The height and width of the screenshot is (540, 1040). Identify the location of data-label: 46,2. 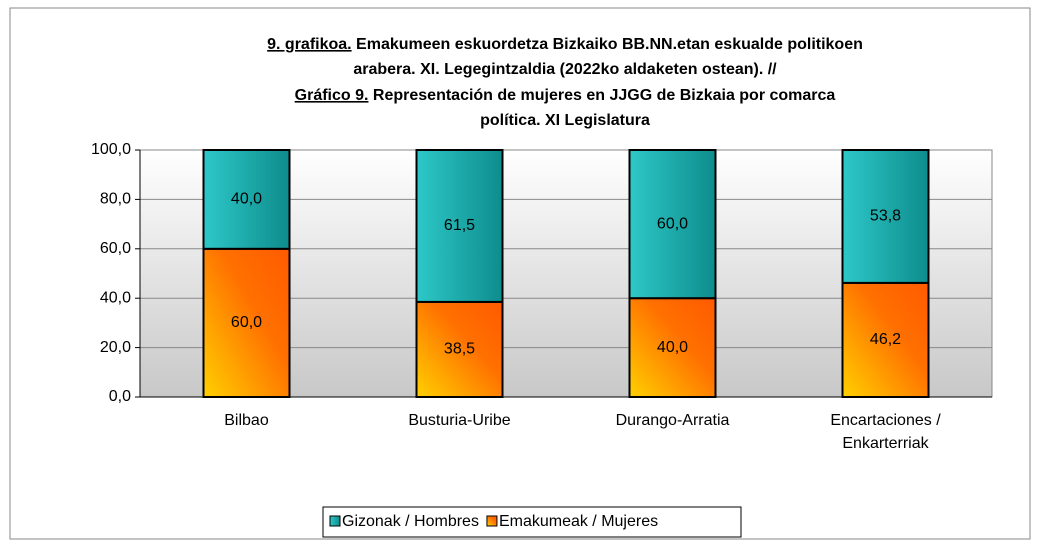
(885, 339).